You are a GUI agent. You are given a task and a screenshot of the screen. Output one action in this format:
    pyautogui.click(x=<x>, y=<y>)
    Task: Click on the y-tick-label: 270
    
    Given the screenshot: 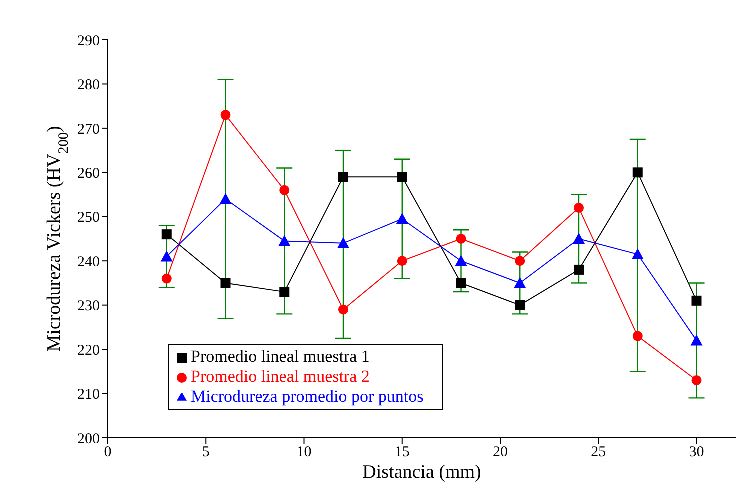 What is the action you would take?
    pyautogui.click(x=89, y=130)
    